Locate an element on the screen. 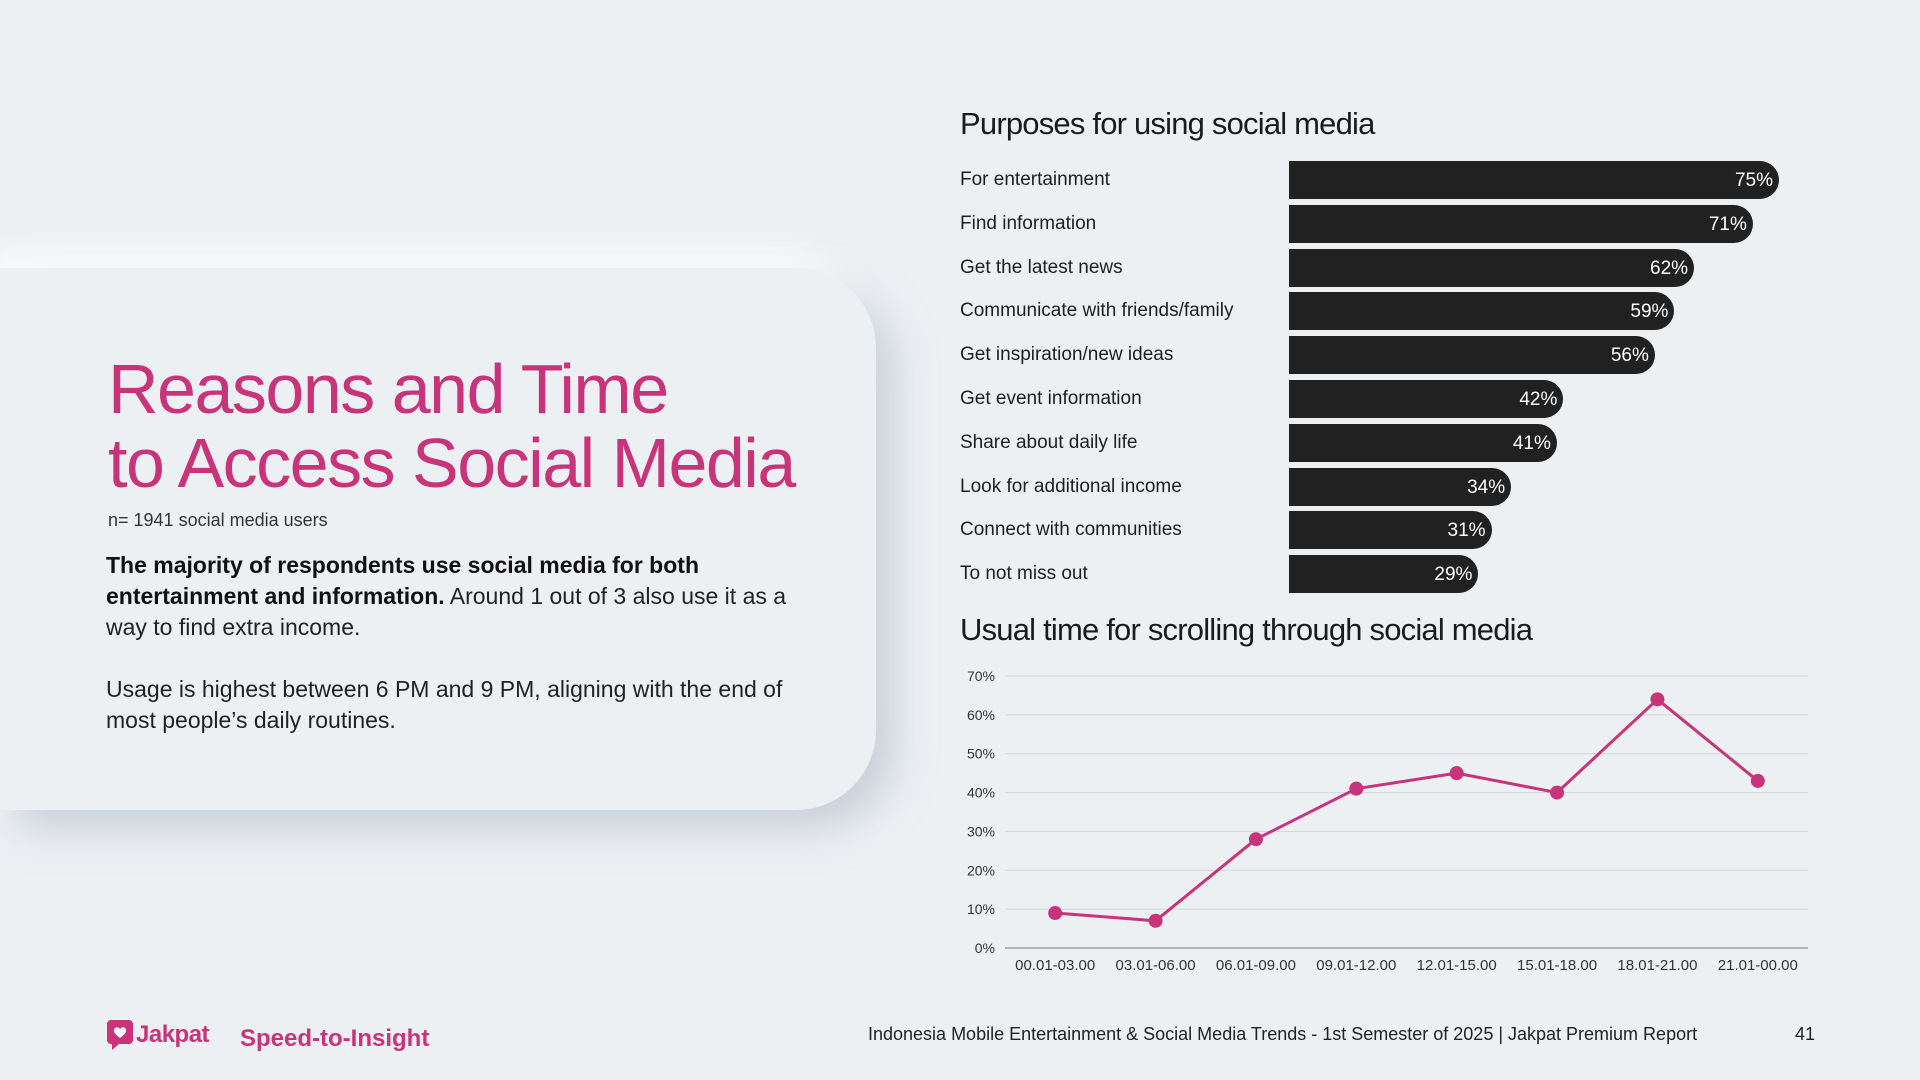  bar: 29% is located at coordinates (1384, 574).